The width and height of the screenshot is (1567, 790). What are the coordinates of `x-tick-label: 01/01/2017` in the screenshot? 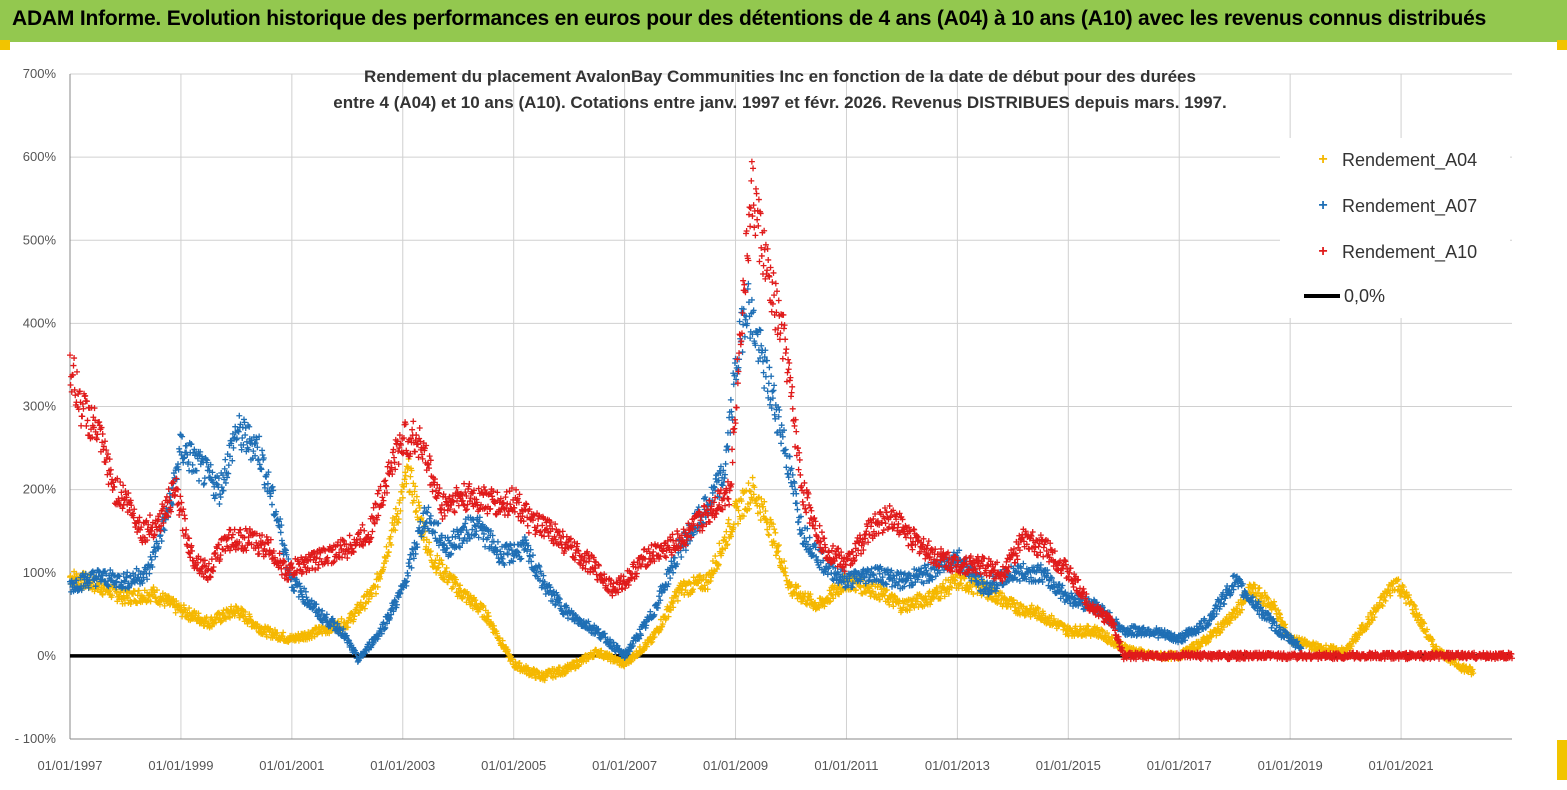 It's located at (1179, 765).